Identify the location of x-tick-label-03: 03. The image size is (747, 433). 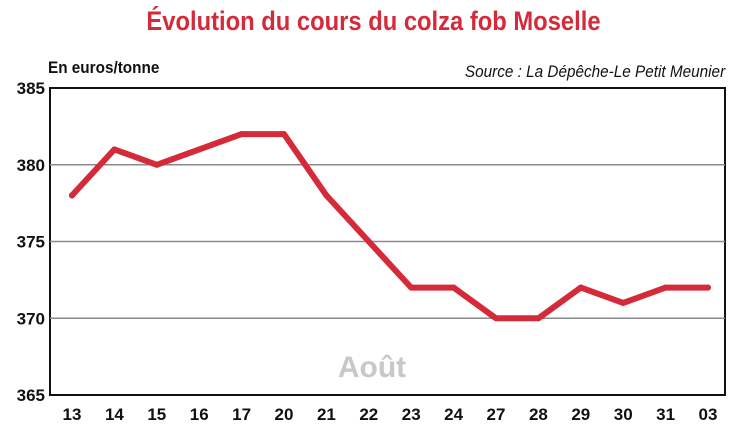
(708, 414).